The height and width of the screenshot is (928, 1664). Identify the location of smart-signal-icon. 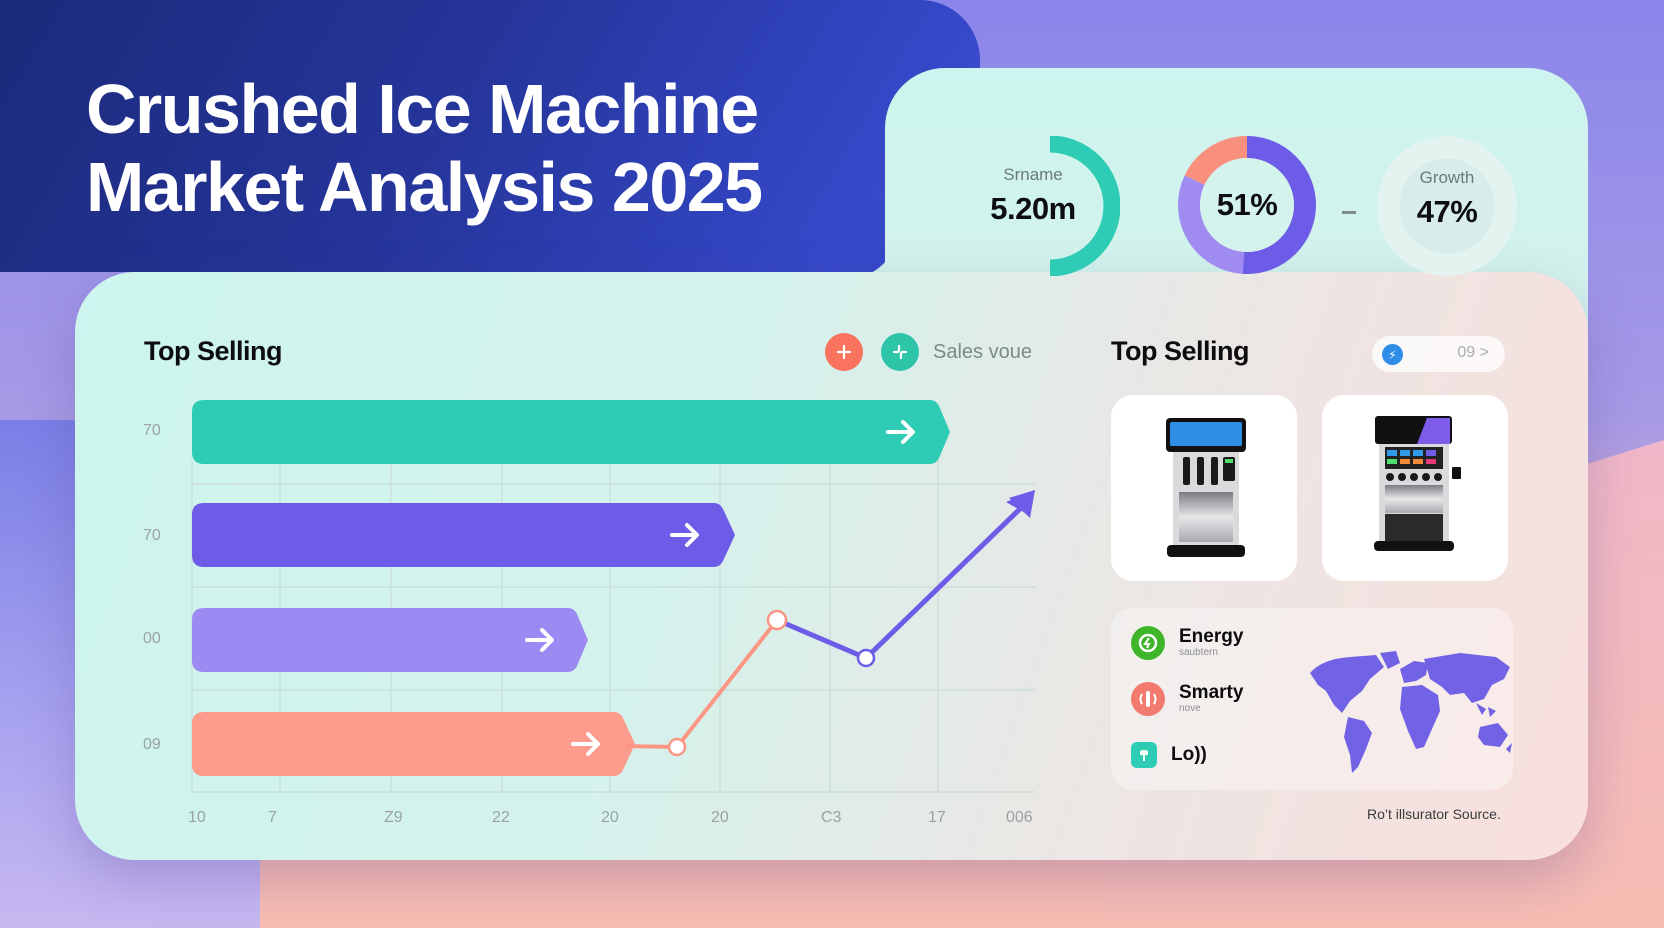
(1148, 699).